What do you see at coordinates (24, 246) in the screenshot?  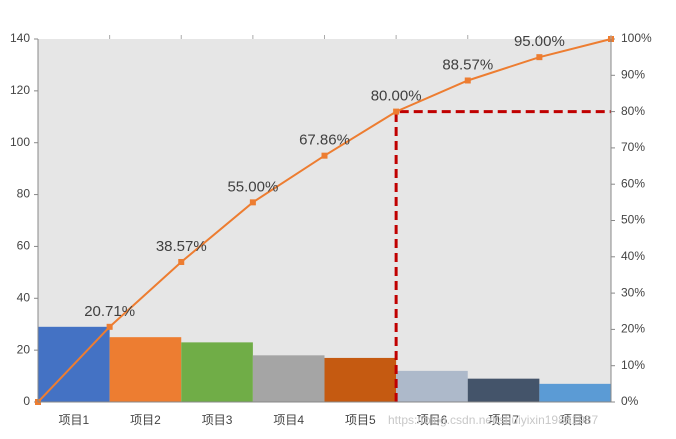 I see `y-tick-label: 60` at bounding box center [24, 246].